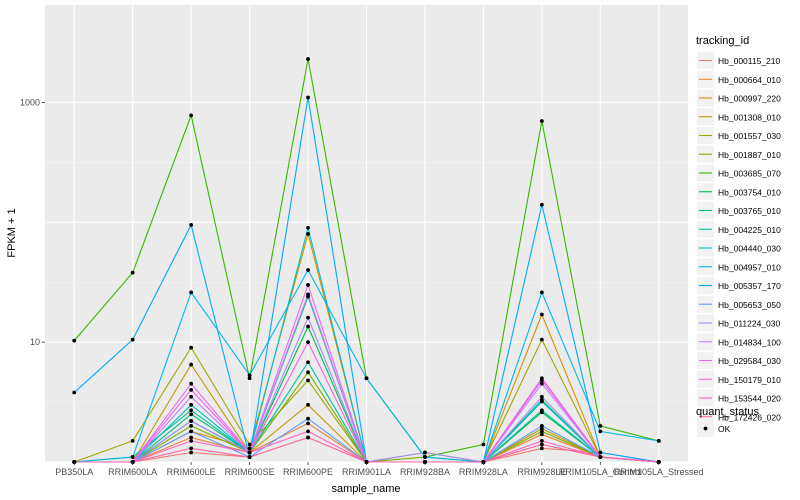  I want to click on legend-label: Hb_004225_010, so click(749, 230).